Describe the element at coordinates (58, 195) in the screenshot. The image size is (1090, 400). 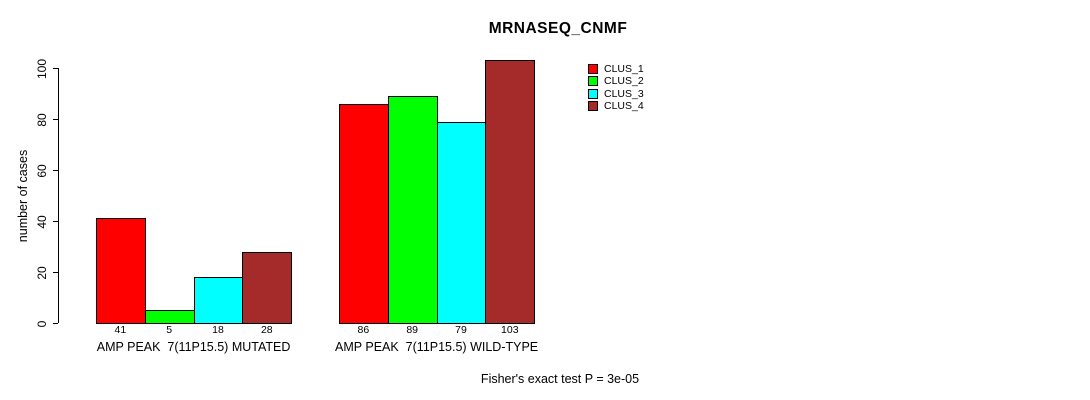
I see `y-axis-line` at that location.